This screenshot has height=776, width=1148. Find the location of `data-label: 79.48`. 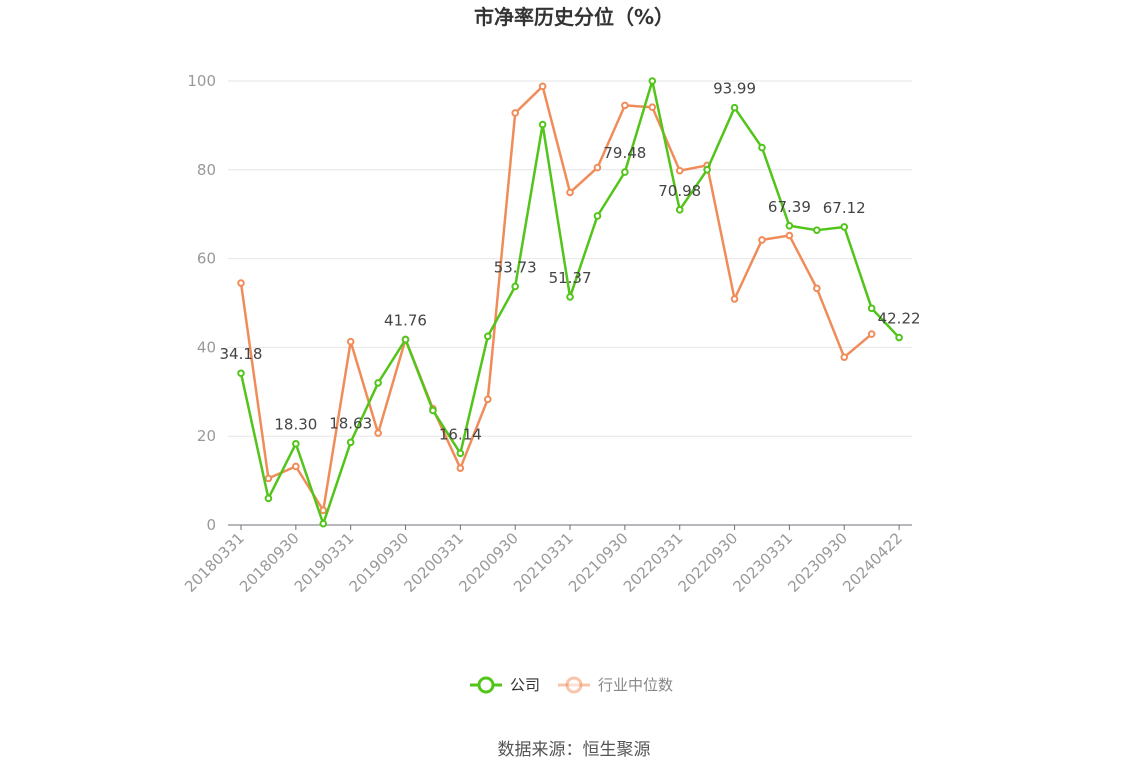

data-label: 79.48 is located at coordinates (624, 153).